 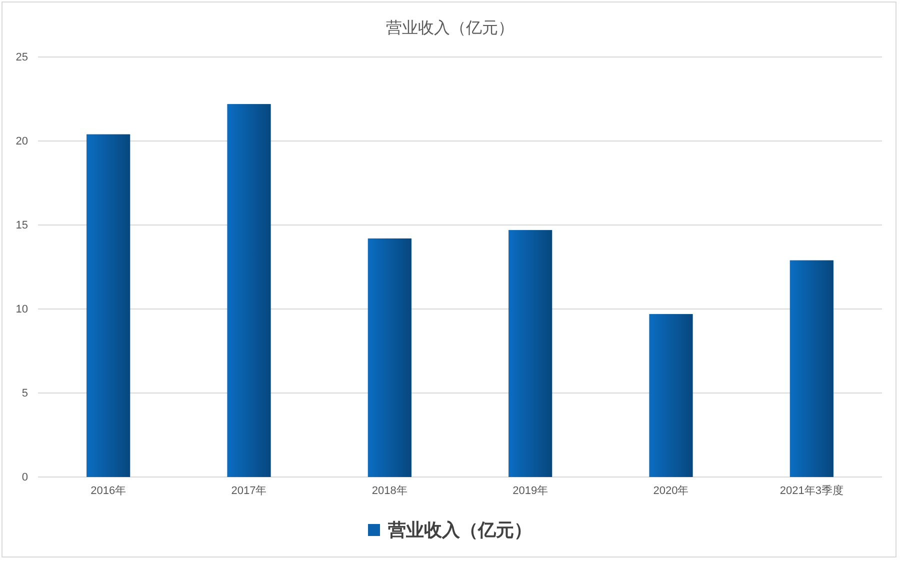 What do you see at coordinates (22, 310) in the screenshot?
I see `y-tick-label: 10` at bounding box center [22, 310].